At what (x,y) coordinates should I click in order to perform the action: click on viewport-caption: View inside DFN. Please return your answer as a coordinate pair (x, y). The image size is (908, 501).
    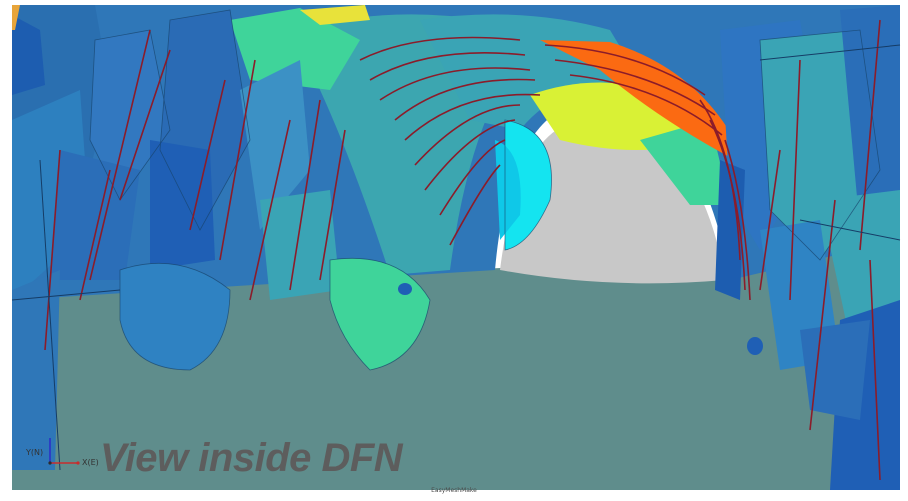
    Looking at the image, I should click on (251, 458).